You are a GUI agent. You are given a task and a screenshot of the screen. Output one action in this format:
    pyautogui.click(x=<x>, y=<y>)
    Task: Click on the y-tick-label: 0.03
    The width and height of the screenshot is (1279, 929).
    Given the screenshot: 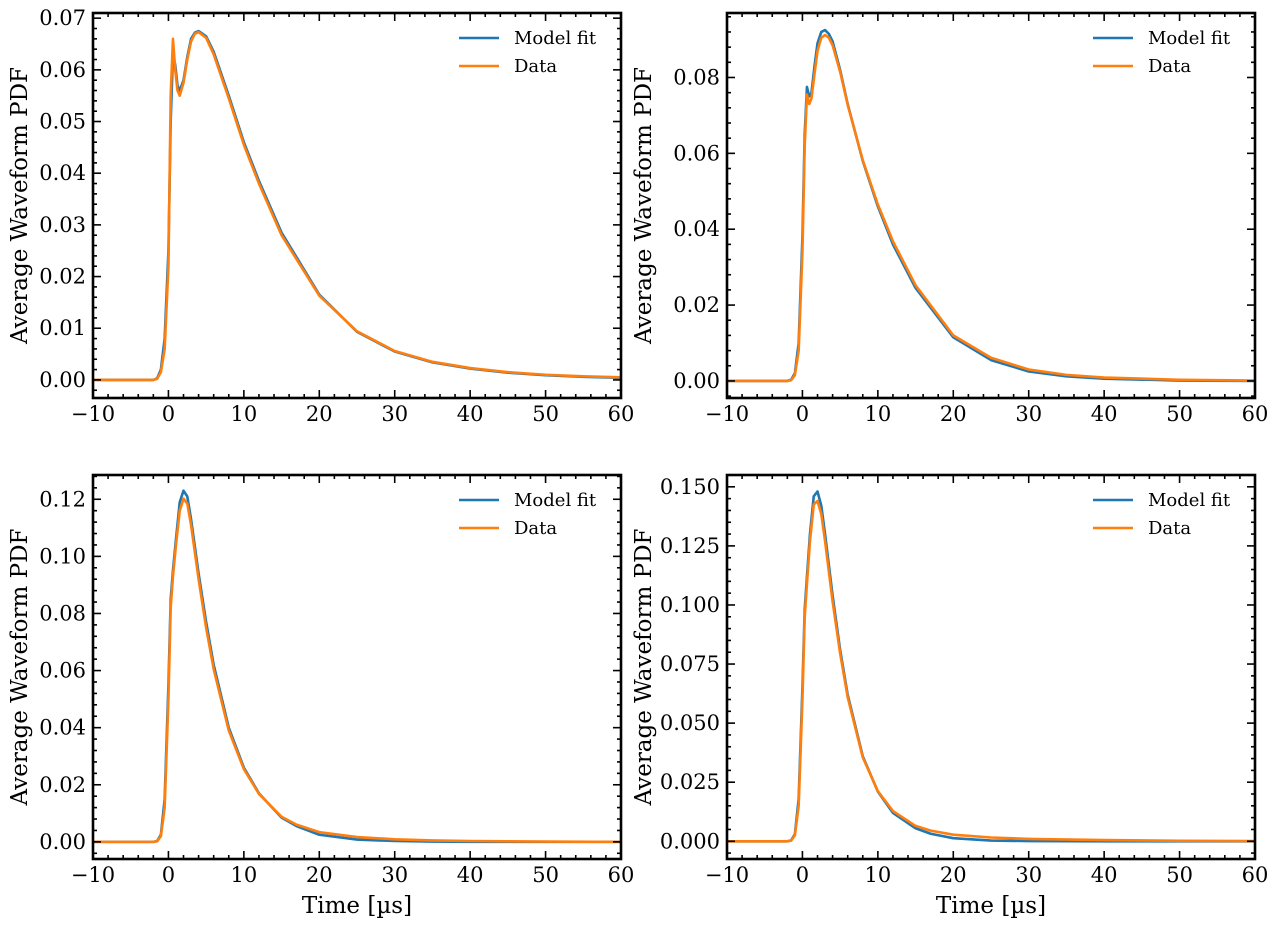 What is the action you would take?
    pyautogui.click(x=62, y=225)
    